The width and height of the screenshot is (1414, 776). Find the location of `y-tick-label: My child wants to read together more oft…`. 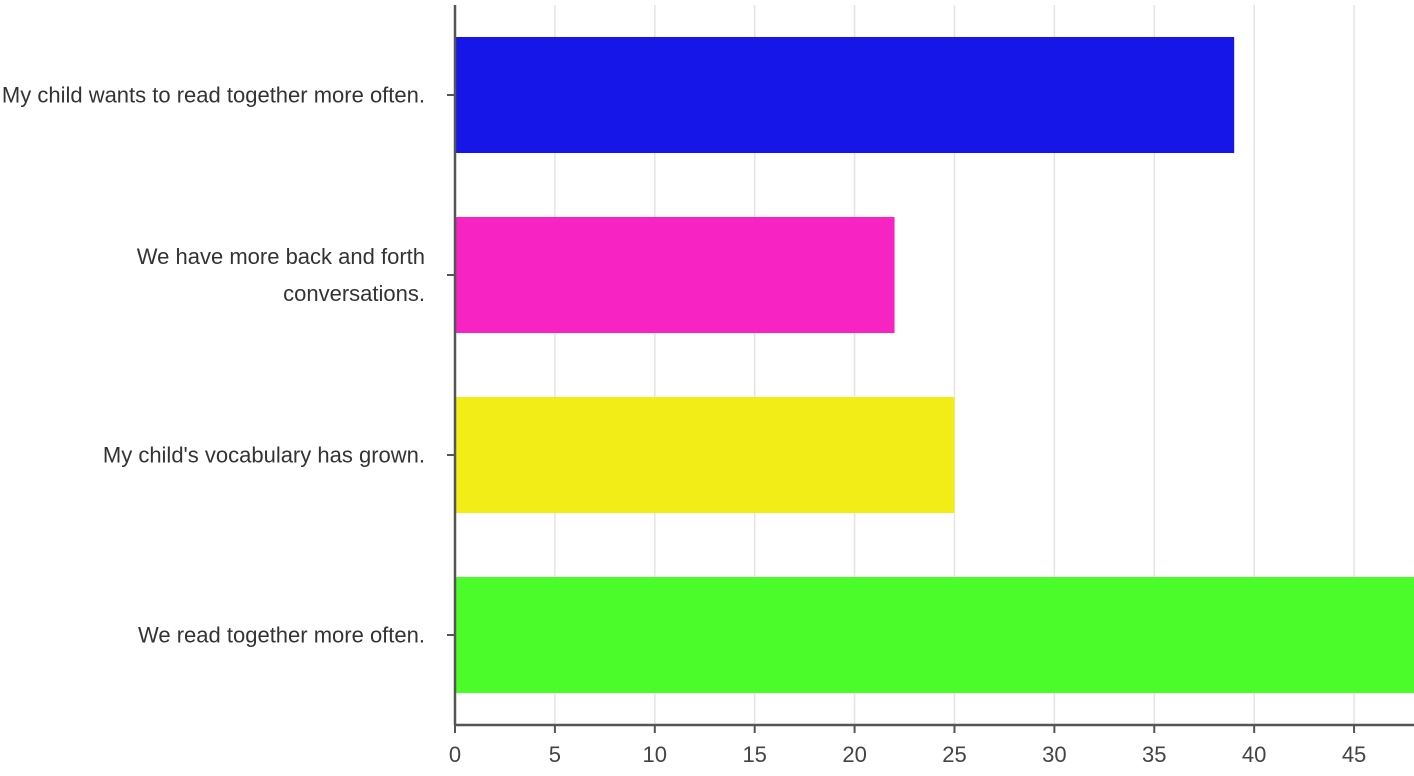

y-tick-label: My child wants to read together more oft… is located at coordinates (213, 95).